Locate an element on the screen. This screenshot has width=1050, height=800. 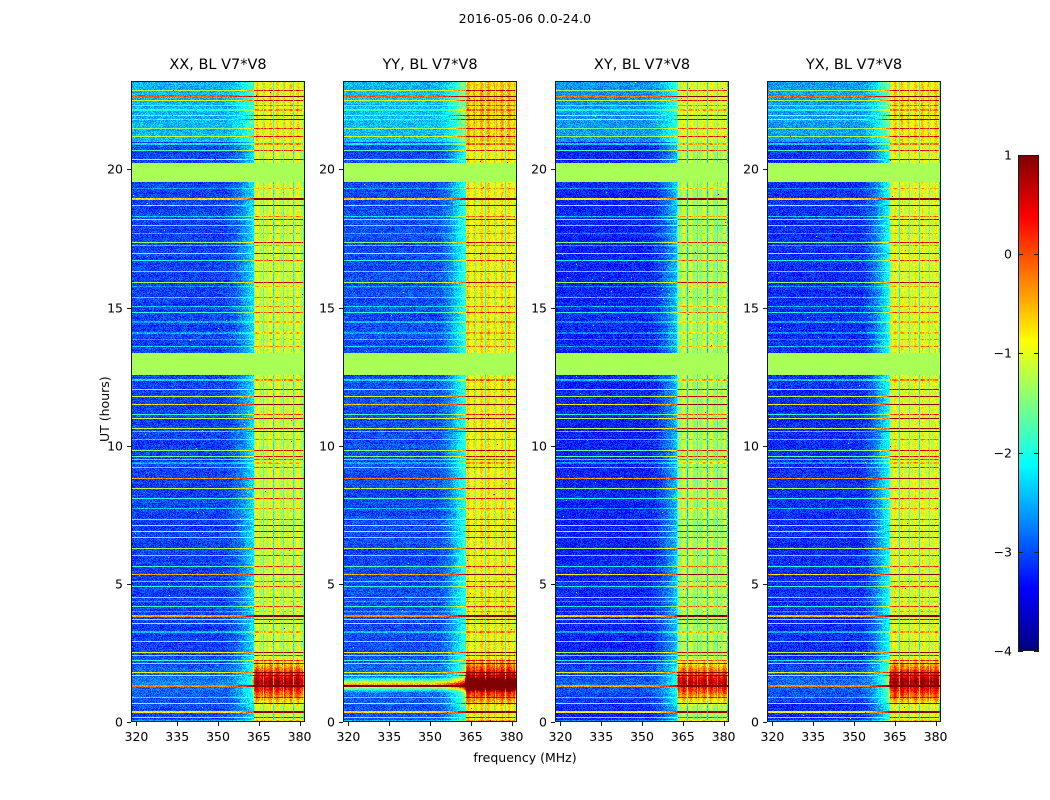
figure-suptitle: 2016-05-06 0.0-24.0 is located at coordinates (525, 18).